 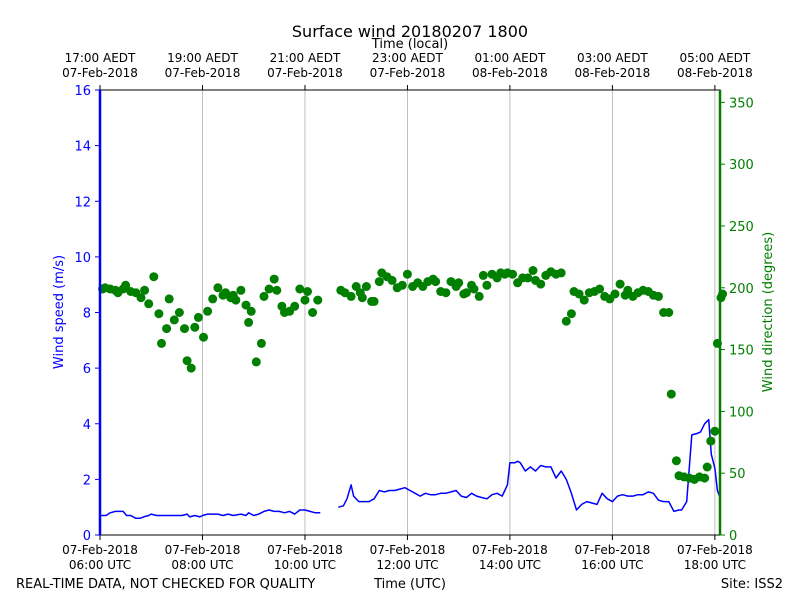 What do you see at coordinates (87, 536) in the screenshot?
I see `y-left-tick-label: 0` at bounding box center [87, 536].